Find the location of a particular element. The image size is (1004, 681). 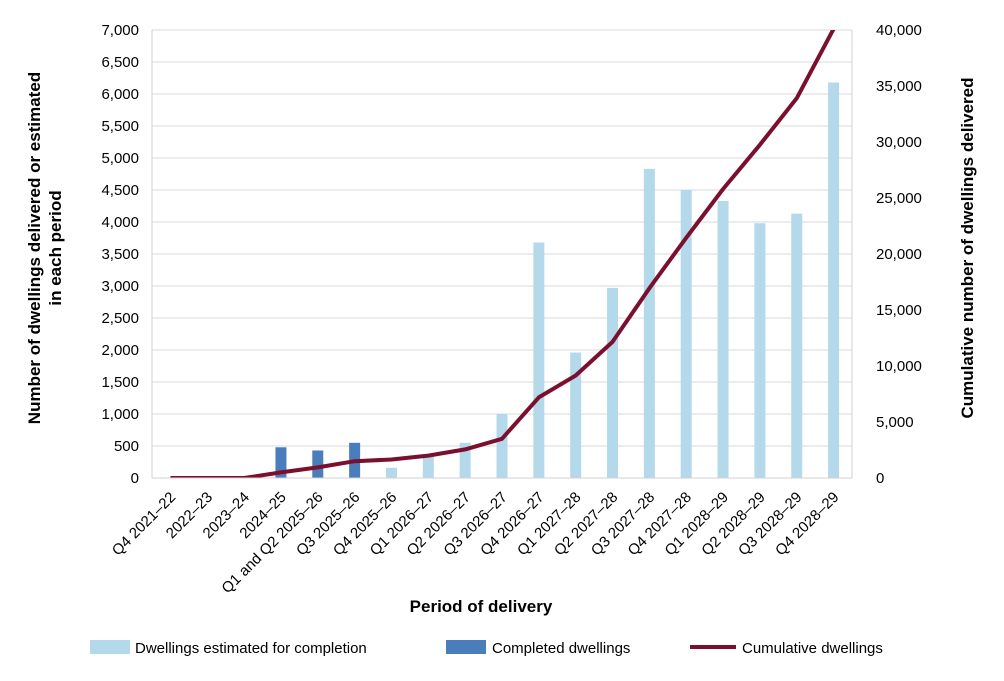

y2-tick-label: 40,000 is located at coordinates (899, 30).